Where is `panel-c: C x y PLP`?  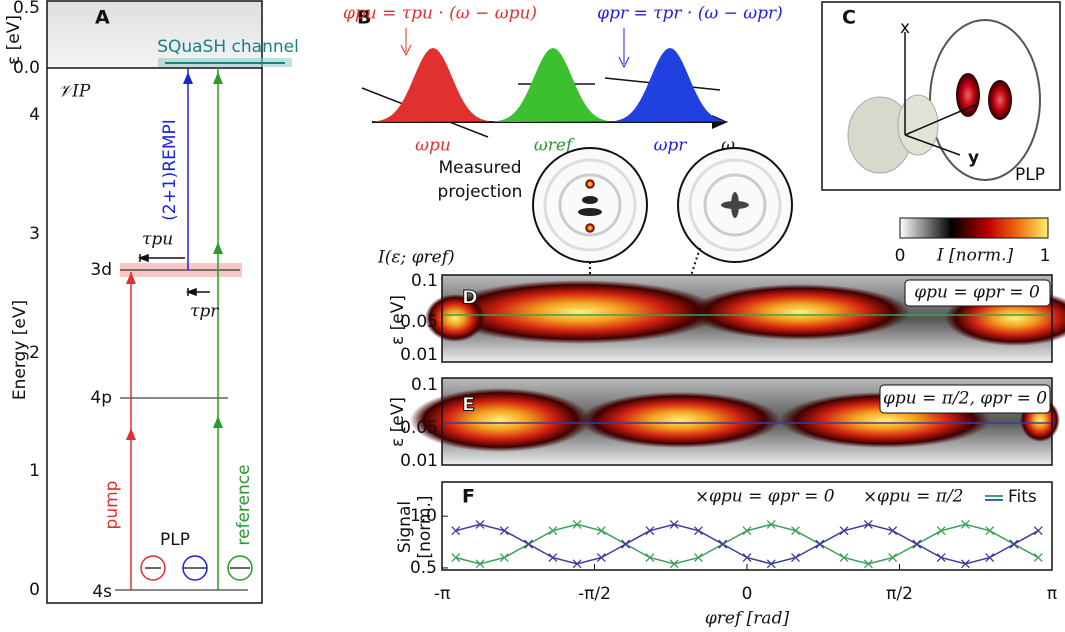 panel-c: C x y PLP is located at coordinates (941, 96).